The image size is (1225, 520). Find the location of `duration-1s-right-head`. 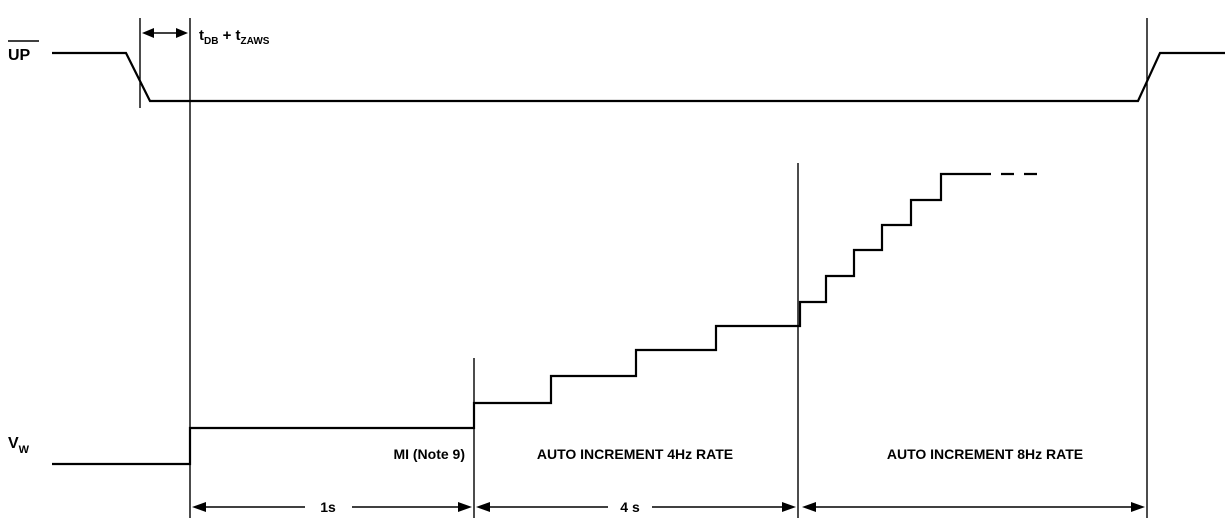

duration-1s-right-head is located at coordinates (465, 507).